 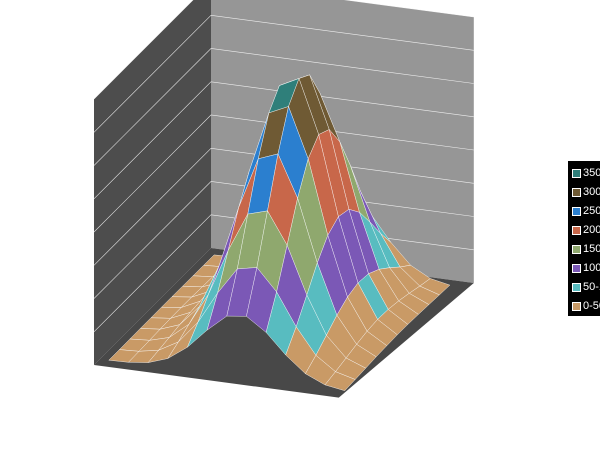 I want to click on legend-label: 350-400, so click(x=591, y=173).